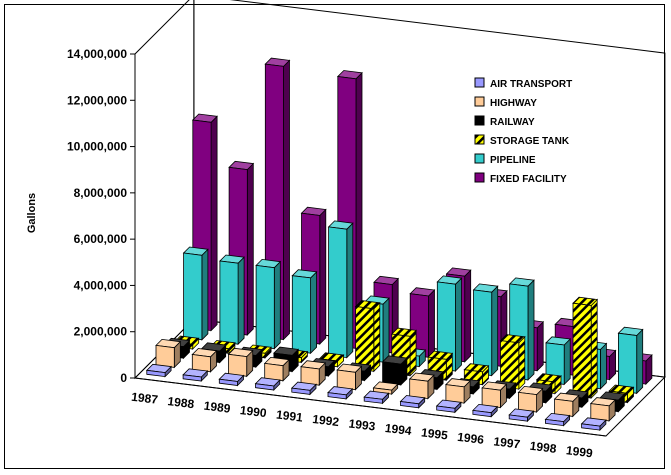 This screenshot has height=475, width=671. Describe the element at coordinates (485, 410) in the screenshot. I see `bar-air-transport-1996` at that location.